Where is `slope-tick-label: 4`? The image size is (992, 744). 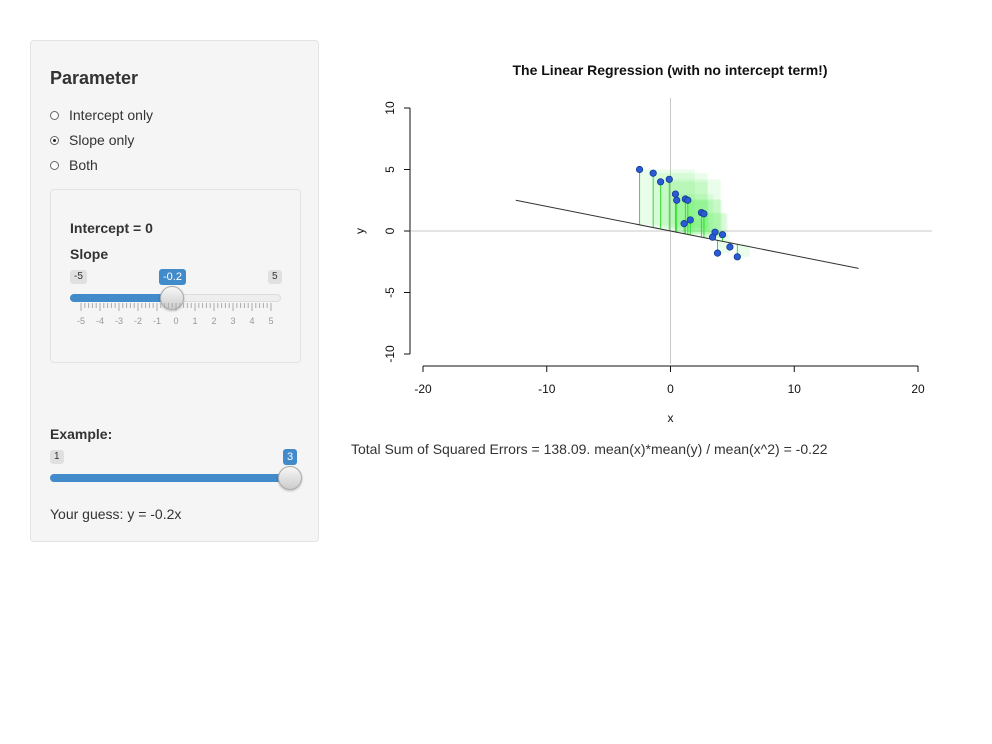
slope-tick-label: 4 is located at coordinates (252, 321).